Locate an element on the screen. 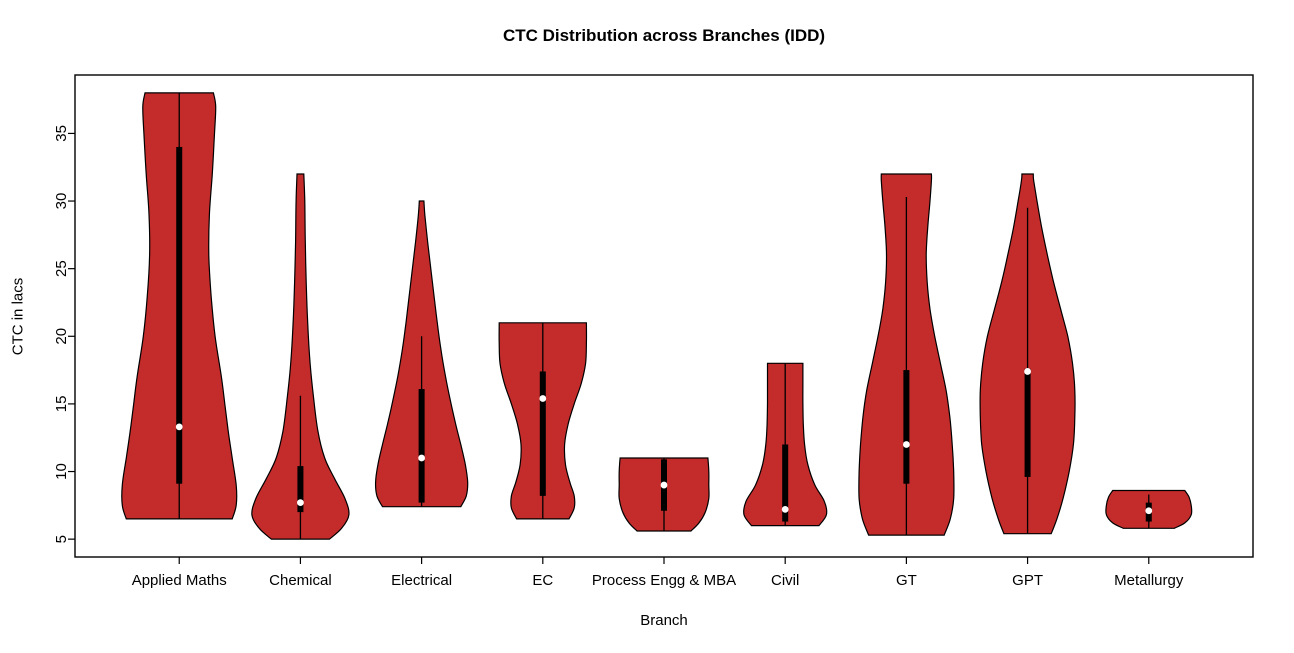 The height and width of the screenshot is (653, 1294). chart-title: CTC Distribution across Branches (IDD) is located at coordinates (664, 35).